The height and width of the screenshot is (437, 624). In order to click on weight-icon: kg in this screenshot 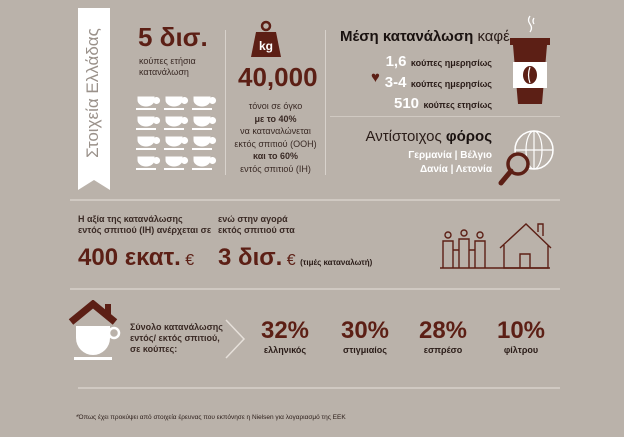, I will do `click(266, 38)`.